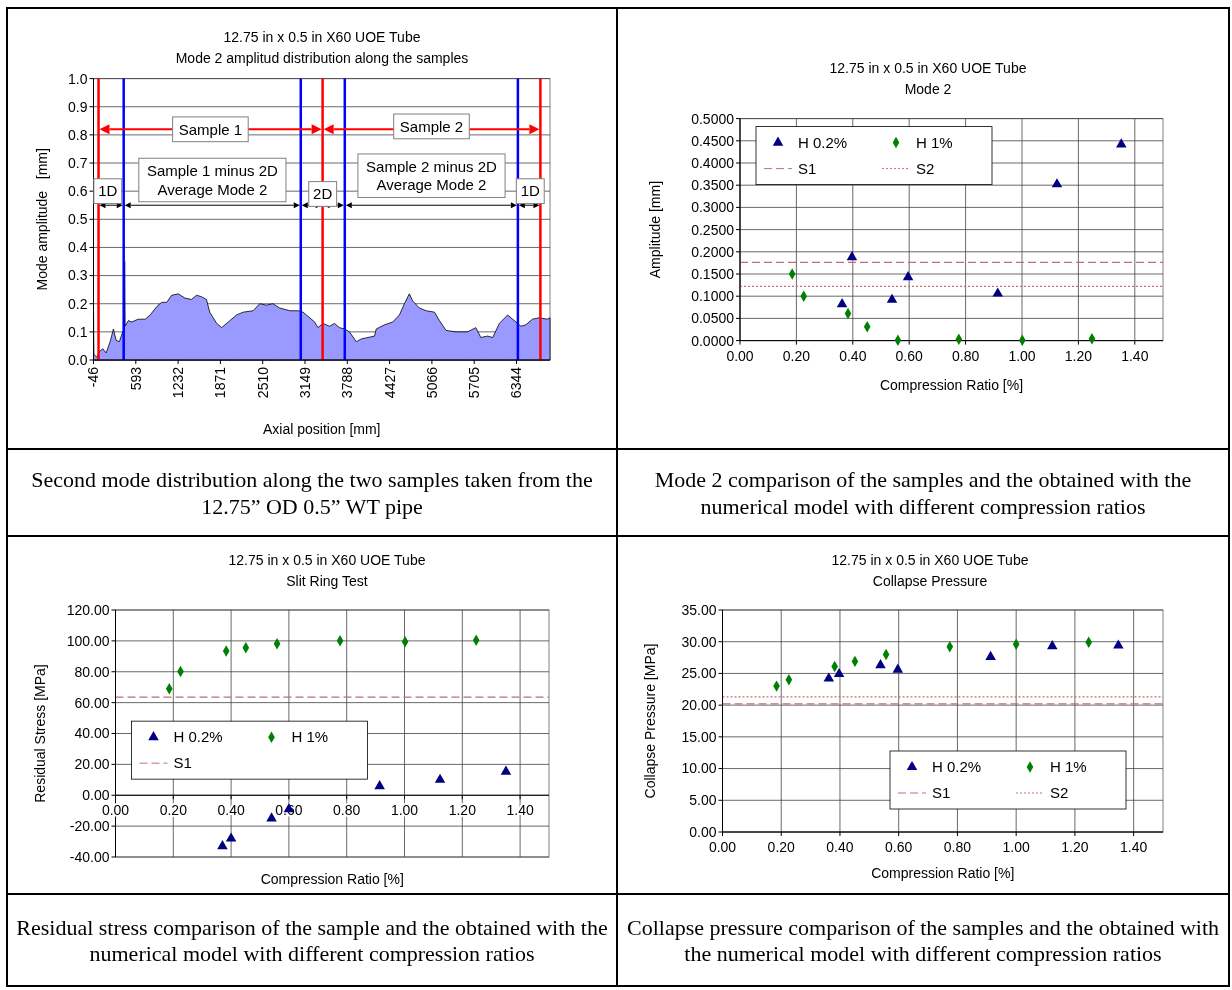 The image size is (1232, 990). Describe the element at coordinates (78, 191) in the screenshot. I see `y-tick-label: 0.6` at that location.